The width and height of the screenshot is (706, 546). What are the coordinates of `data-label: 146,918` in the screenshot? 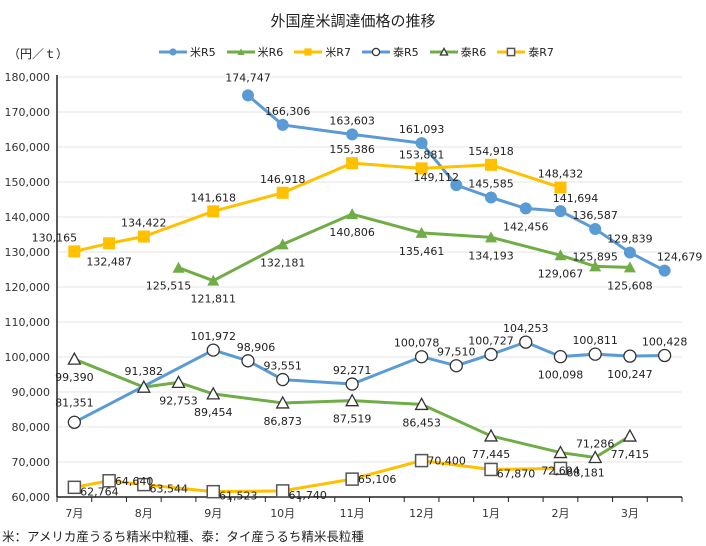 It's located at (283, 179).